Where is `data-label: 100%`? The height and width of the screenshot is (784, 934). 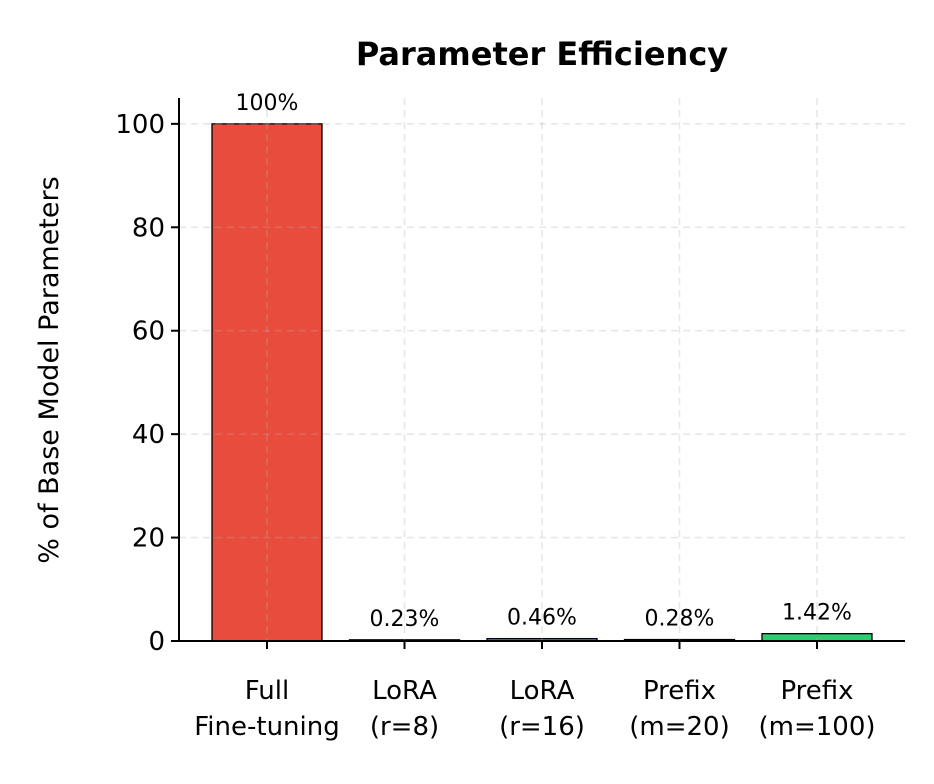
data-label: 100% is located at coordinates (267, 103).